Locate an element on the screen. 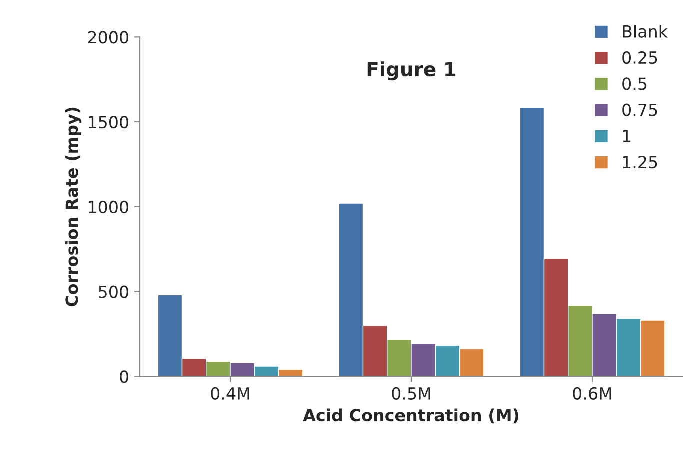  x-axis-title: Acid Concentration (M) is located at coordinates (411, 416).